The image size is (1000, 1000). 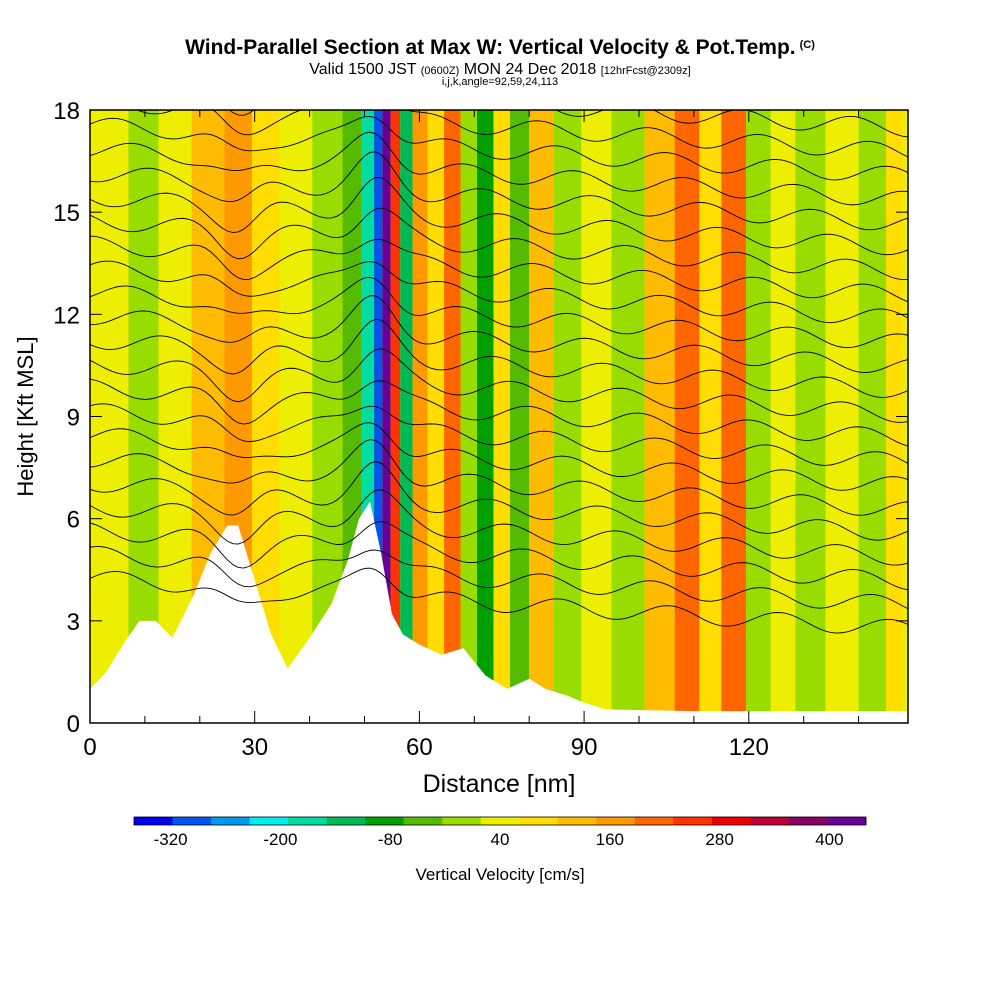 What do you see at coordinates (584, 747) in the screenshot?
I see `x-tick-label: 90` at bounding box center [584, 747].